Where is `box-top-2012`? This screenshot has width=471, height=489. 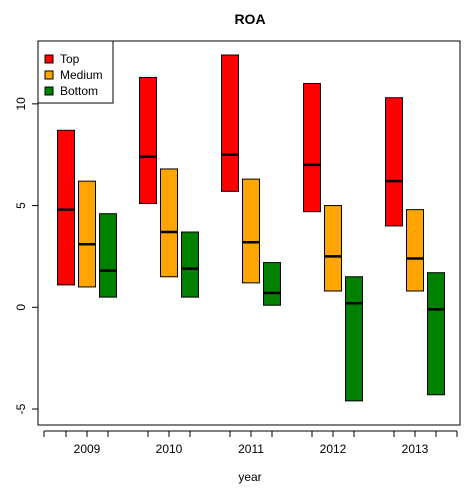 box-top-2012 is located at coordinates (312, 148).